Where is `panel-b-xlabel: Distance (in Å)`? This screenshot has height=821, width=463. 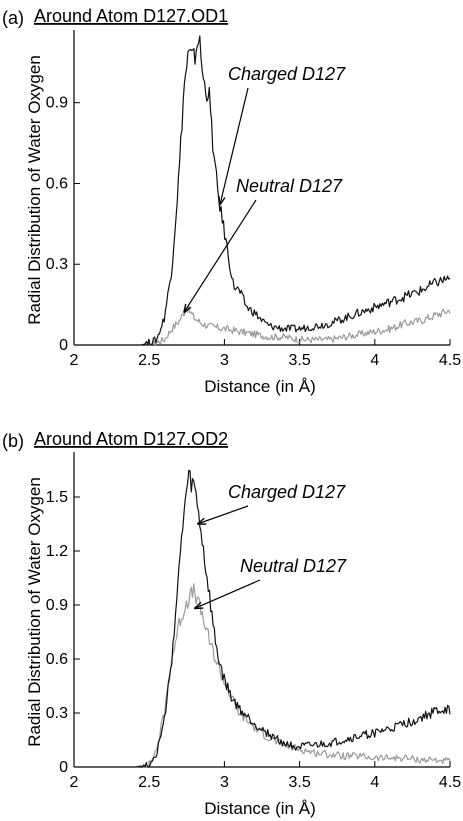 panel-b-xlabel: Distance (in Å) is located at coordinates (259, 808).